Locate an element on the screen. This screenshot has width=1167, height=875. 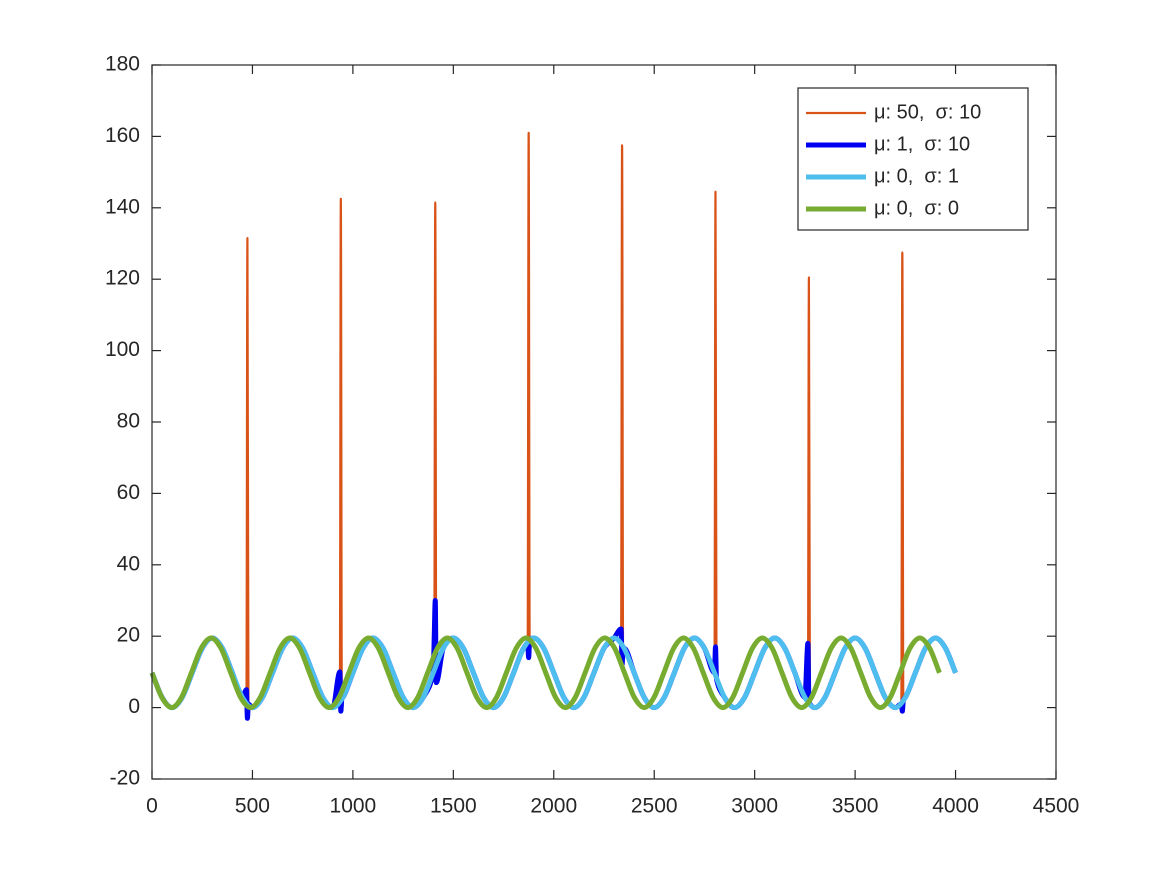
y-tick-label: 0 is located at coordinates (134, 706).